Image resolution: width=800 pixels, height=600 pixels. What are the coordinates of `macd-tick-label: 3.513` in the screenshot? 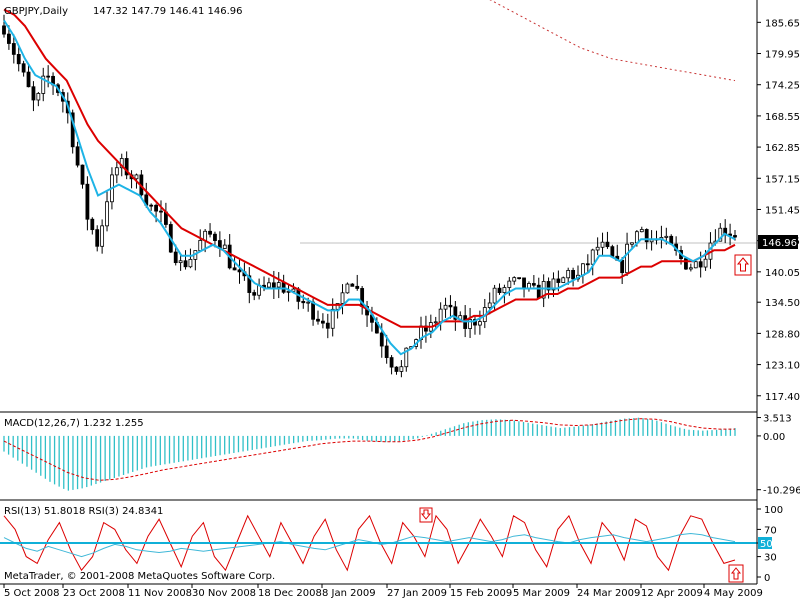 It's located at (777, 419).